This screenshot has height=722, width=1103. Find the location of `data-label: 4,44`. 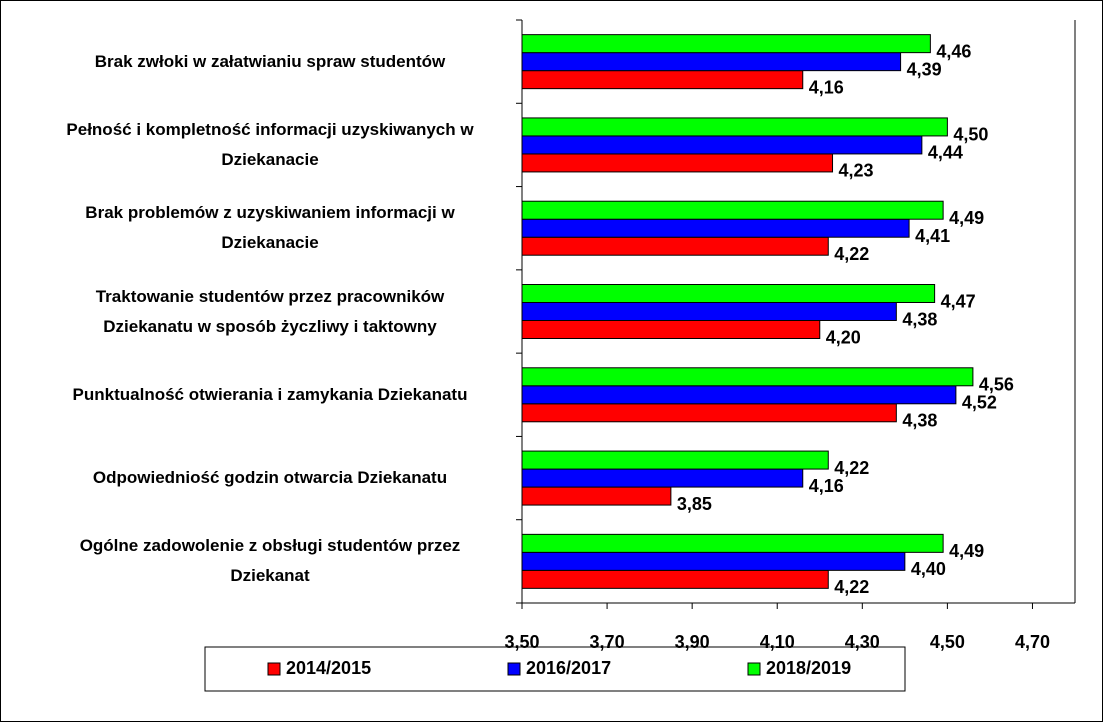

data-label: 4,44 is located at coordinates (945, 153).